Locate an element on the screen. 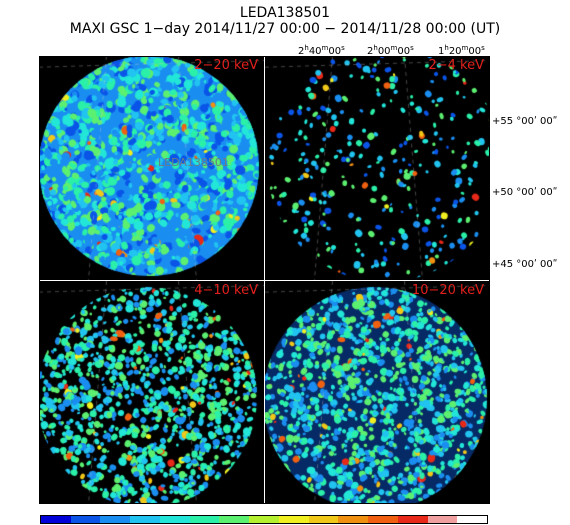  band-label: 2−20 keV is located at coordinates (226, 65).